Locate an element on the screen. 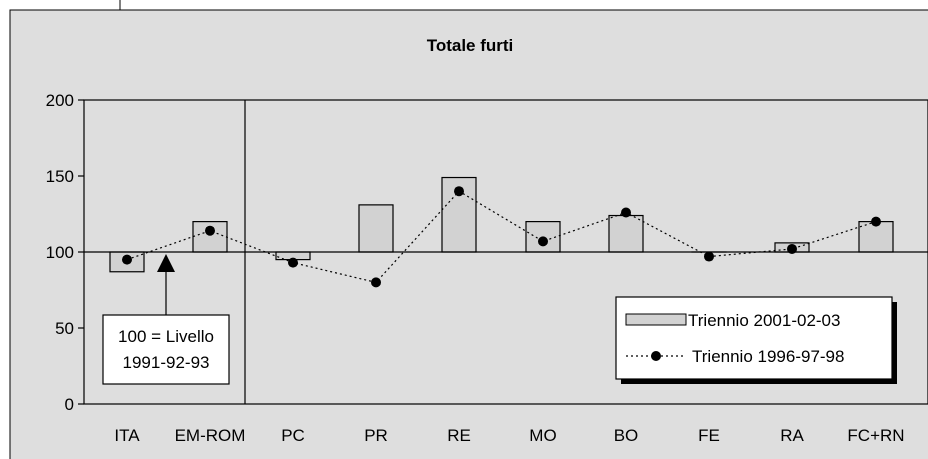 The height and width of the screenshot is (459, 928). bar-pr is located at coordinates (376, 228).